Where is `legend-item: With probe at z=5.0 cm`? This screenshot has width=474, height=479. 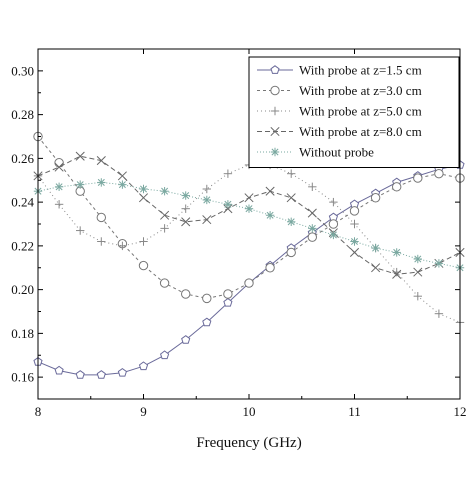 legend-item: With probe at z=5.0 cm is located at coordinates (339, 111).